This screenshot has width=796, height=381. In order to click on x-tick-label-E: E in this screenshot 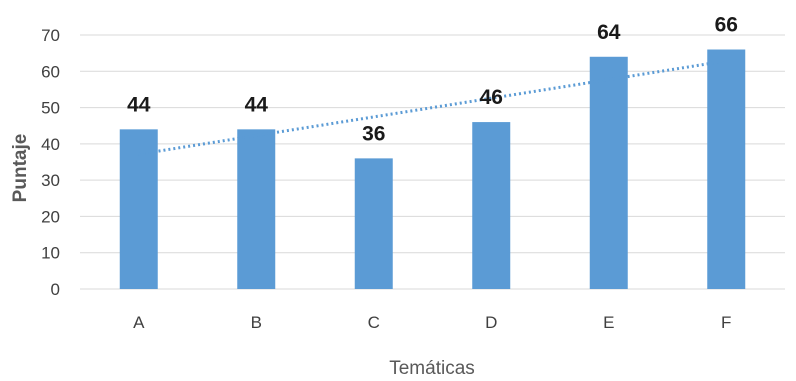, I will do `click(608, 322)`.